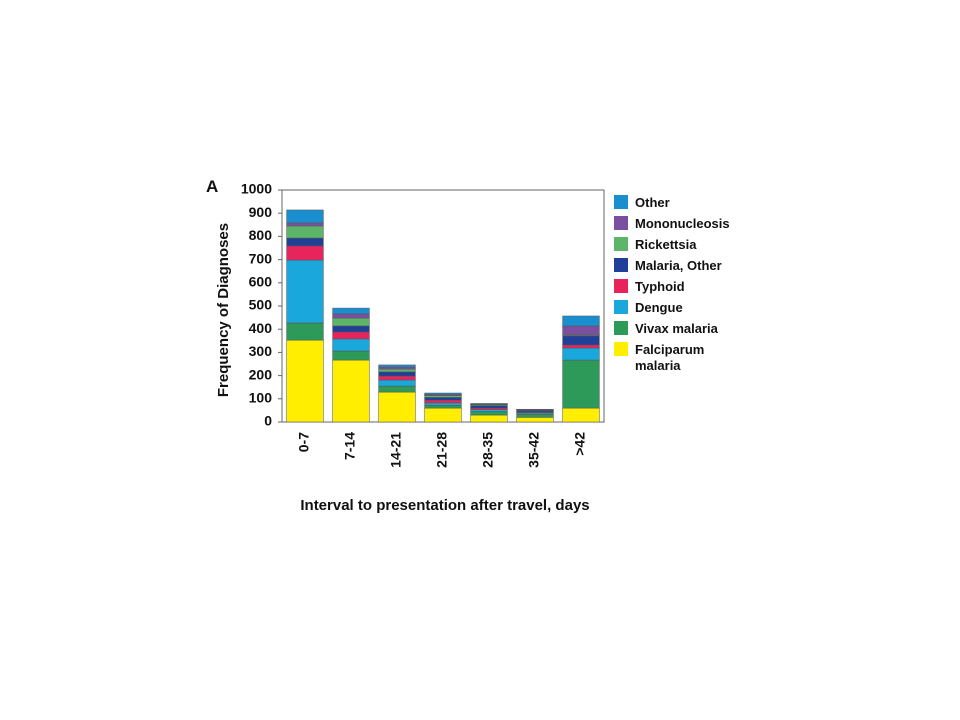 The image size is (960, 720). I want to click on legend-item: Typhoid, so click(689, 287).